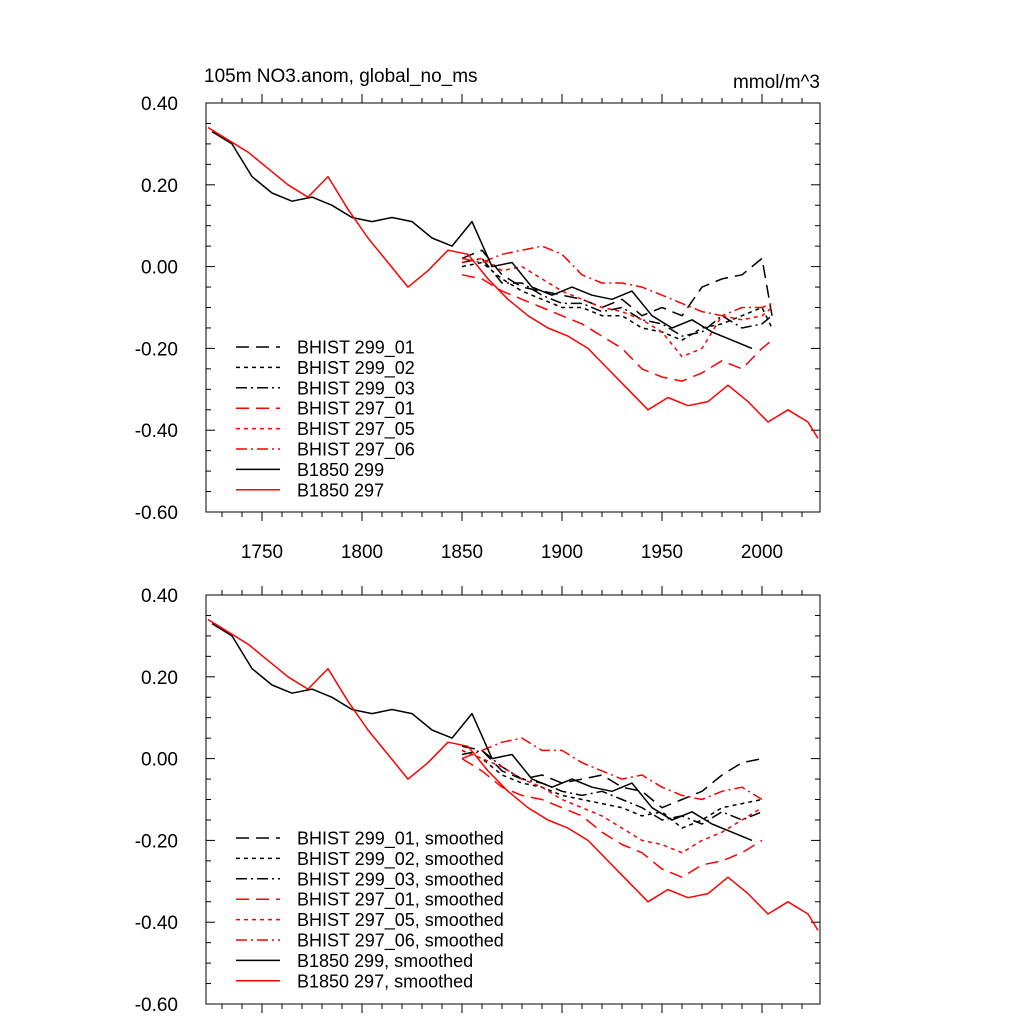  I want to click on legend-label-6: BHIST 297_06, so click(356, 450).